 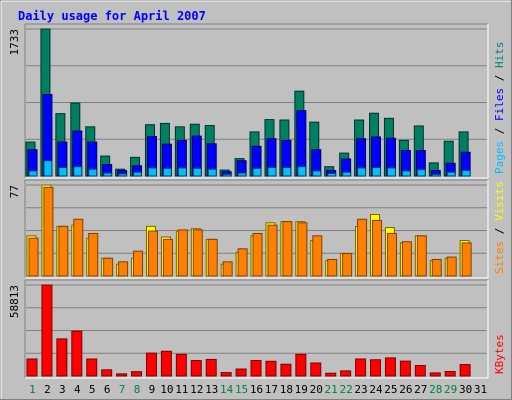 I want to click on panel-max-label: 1733, so click(x=14, y=42).